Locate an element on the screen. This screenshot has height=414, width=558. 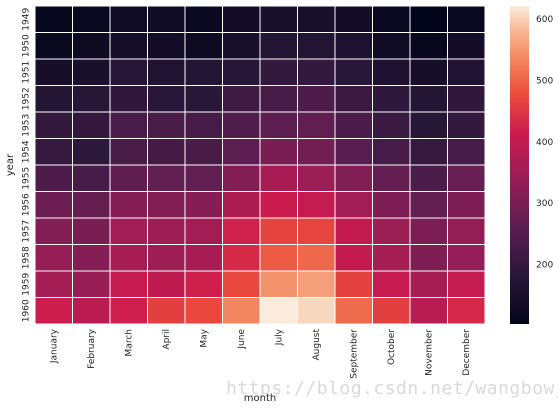
colorbar-tick-200: 200 is located at coordinates (544, 266).